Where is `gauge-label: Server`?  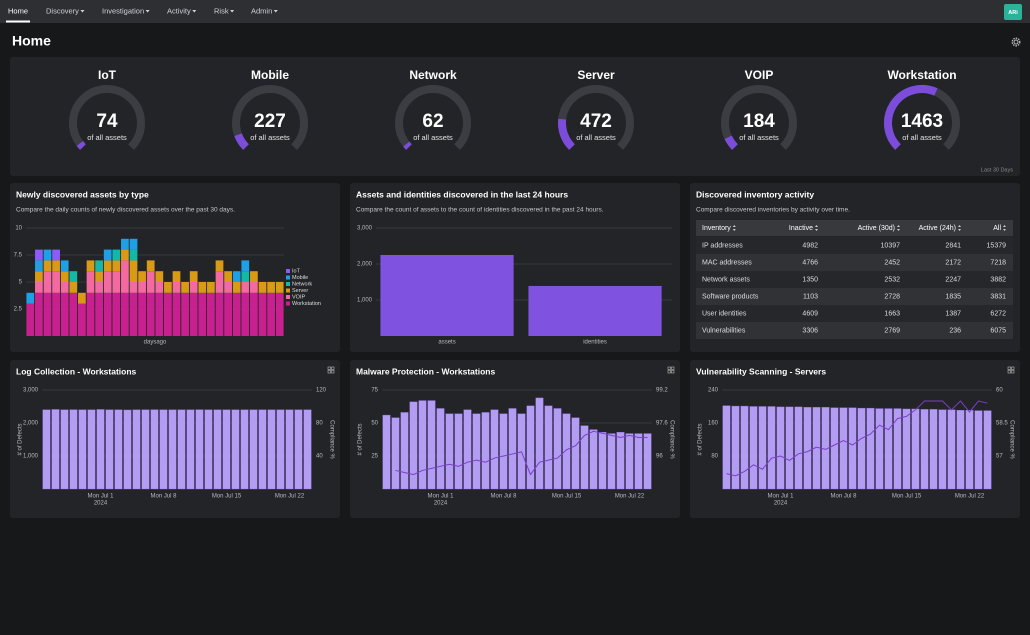
gauge-label: Server is located at coordinates (596, 75).